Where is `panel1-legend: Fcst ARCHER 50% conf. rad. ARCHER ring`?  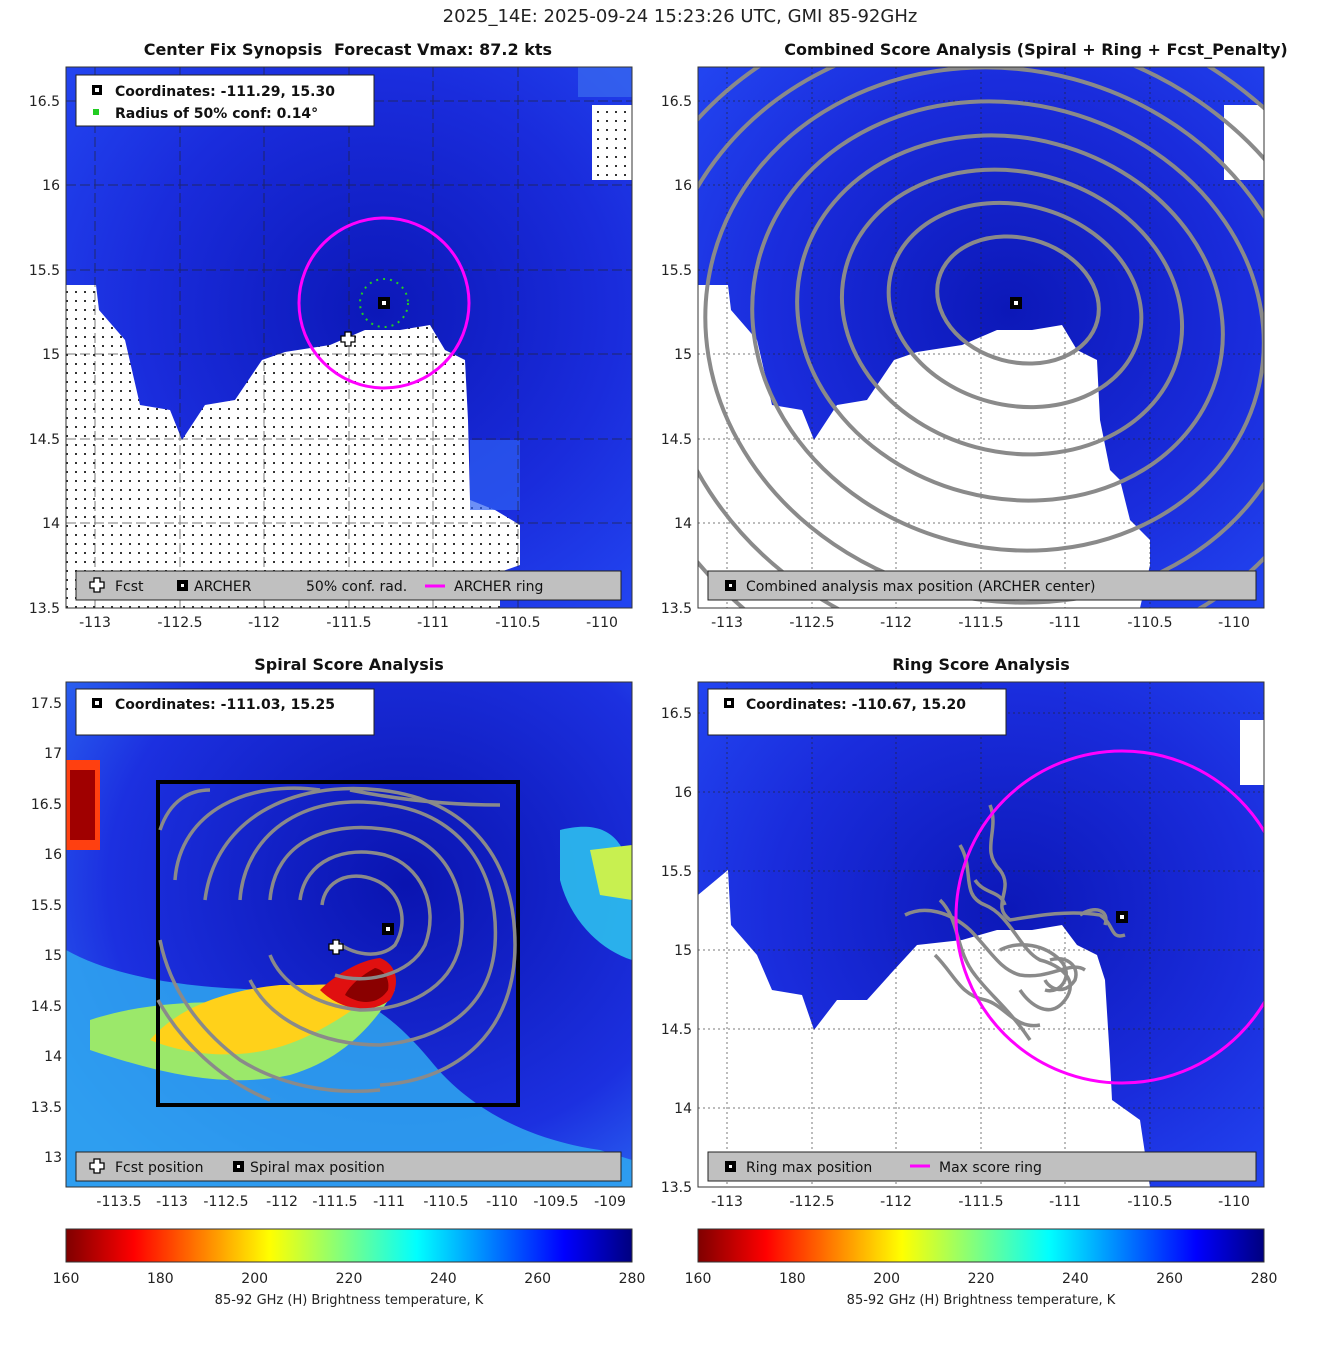
panel1-legend: Fcst ARCHER 50% conf. rad. ARCHER ring is located at coordinates (348, 585).